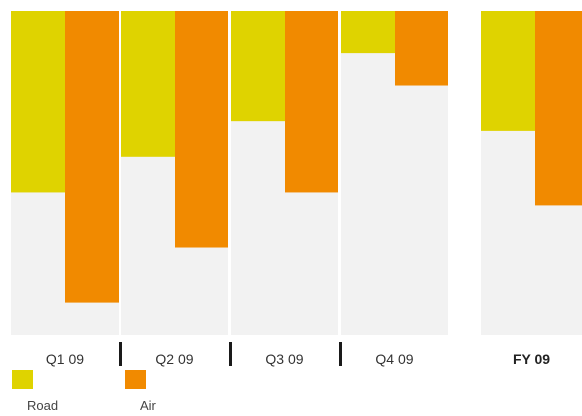  What do you see at coordinates (174, 359) in the screenshot?
I see `x-tick-label-q2-09: Q2 09` at bounding box center [174, 359].